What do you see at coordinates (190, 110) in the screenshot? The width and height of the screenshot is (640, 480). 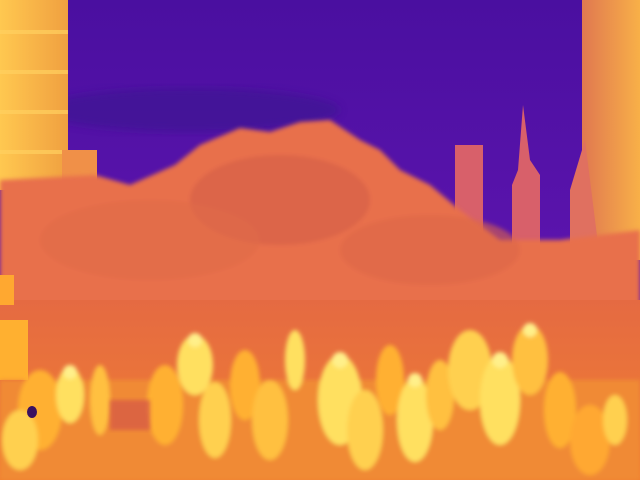 I see `sky-band` at bounding box center [190, 110].